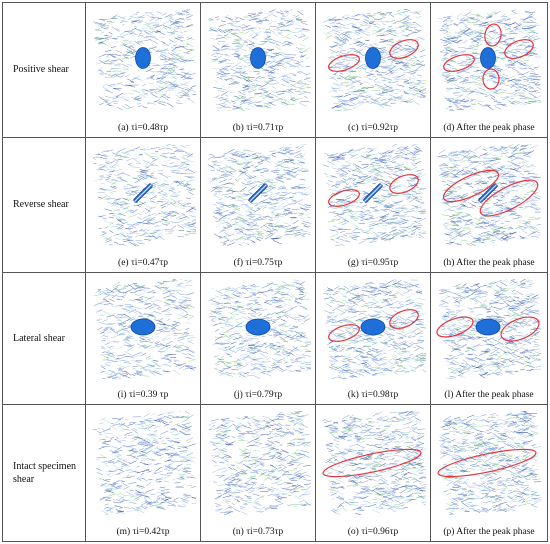 The width and height of the screenshot is (550, 544). Describe the element at coordinates (373, 128) in the screenshot. I see `panel-caption: (c) τi=0.92τp` at that location.